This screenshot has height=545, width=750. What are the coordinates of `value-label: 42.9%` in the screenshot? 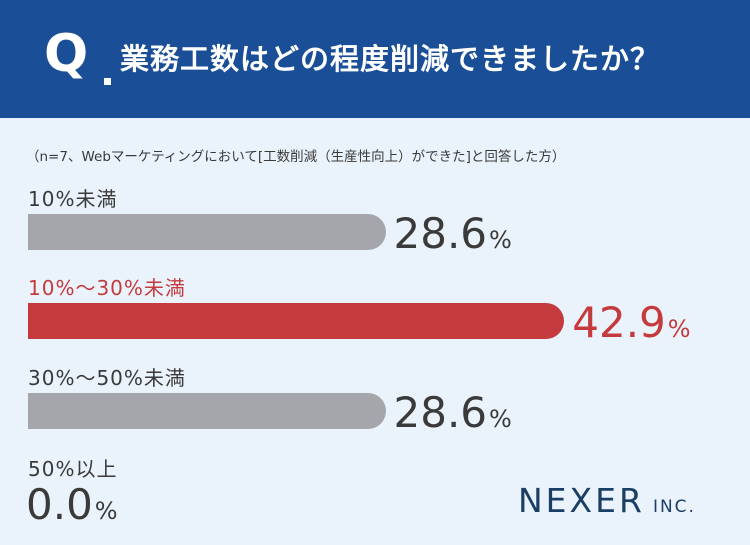 It's located at (631, 323).